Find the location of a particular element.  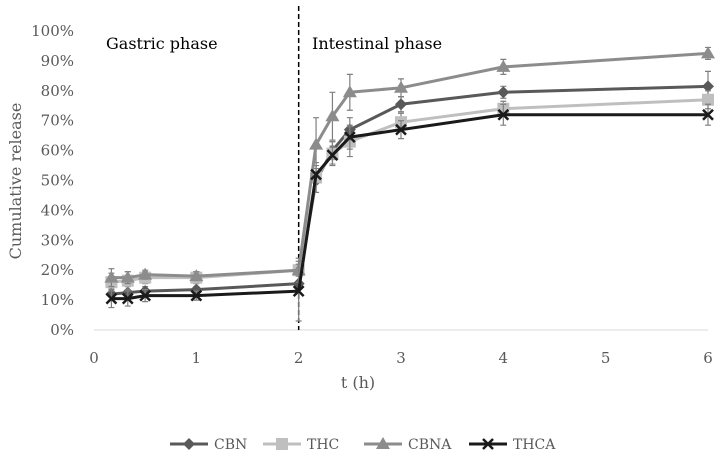

x-axis-ticks: 0 1 2 3 4 5 6 is located at coordinates (401, 358).